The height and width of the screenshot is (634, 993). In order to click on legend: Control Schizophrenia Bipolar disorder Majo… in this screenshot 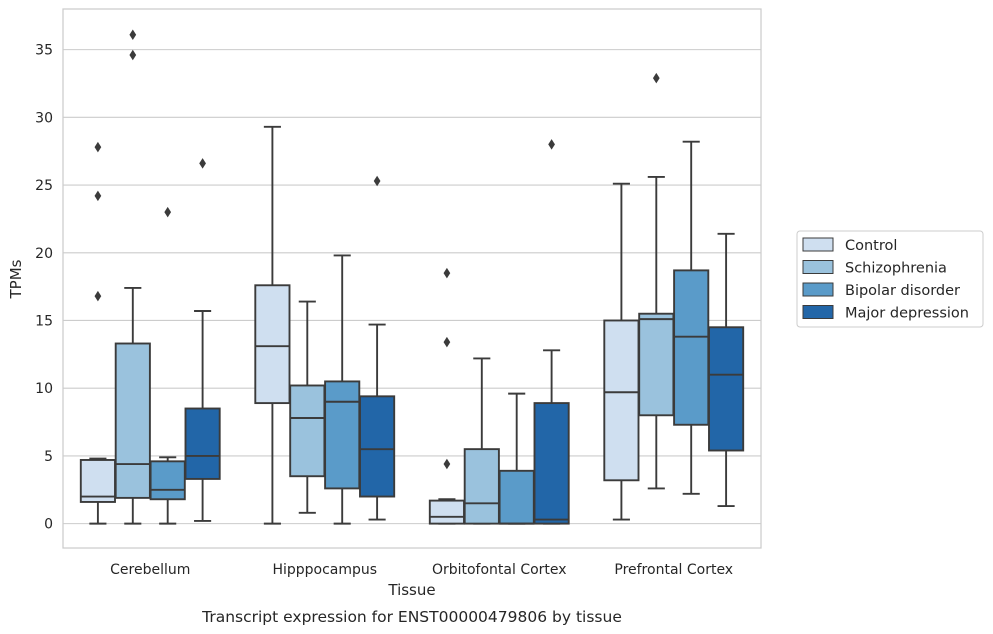, I will do `click(890, 279)`.